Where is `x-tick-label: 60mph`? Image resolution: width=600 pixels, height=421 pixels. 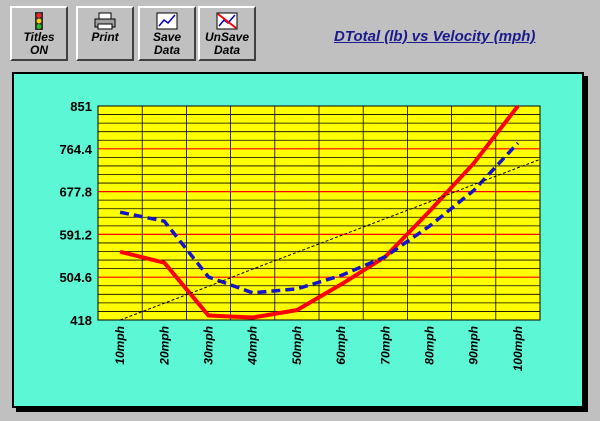
x-tick-label: 60mph is located at coordinates (341, 345).